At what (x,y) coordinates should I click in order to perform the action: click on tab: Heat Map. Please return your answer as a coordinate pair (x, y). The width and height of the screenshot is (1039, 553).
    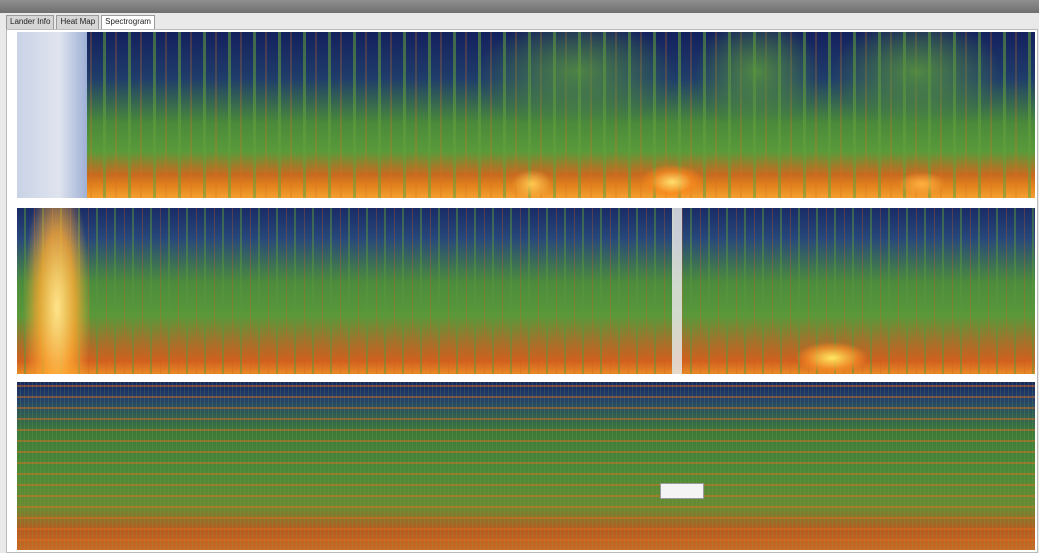
    Looking at the image, I should click on (78, 22).